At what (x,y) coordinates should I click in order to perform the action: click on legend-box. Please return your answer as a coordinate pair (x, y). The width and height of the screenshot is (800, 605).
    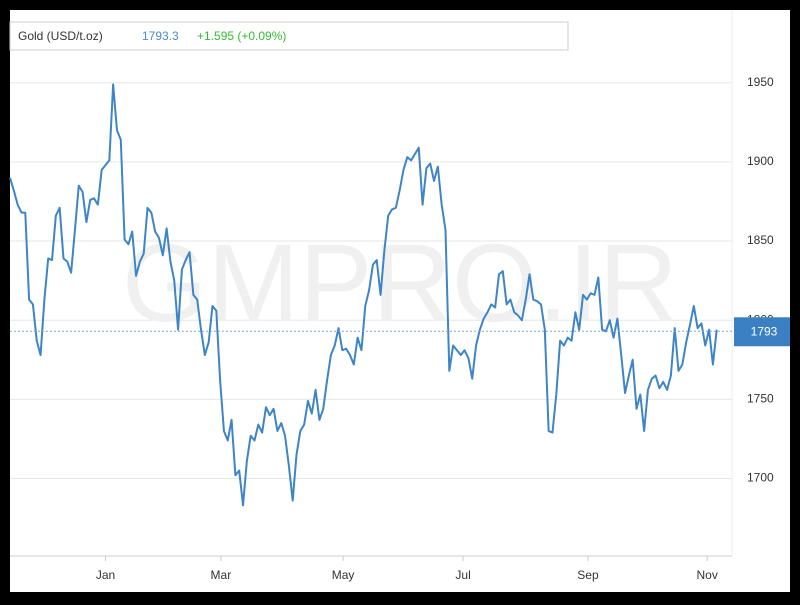
    Looking at the image, I should click on (289, 36).